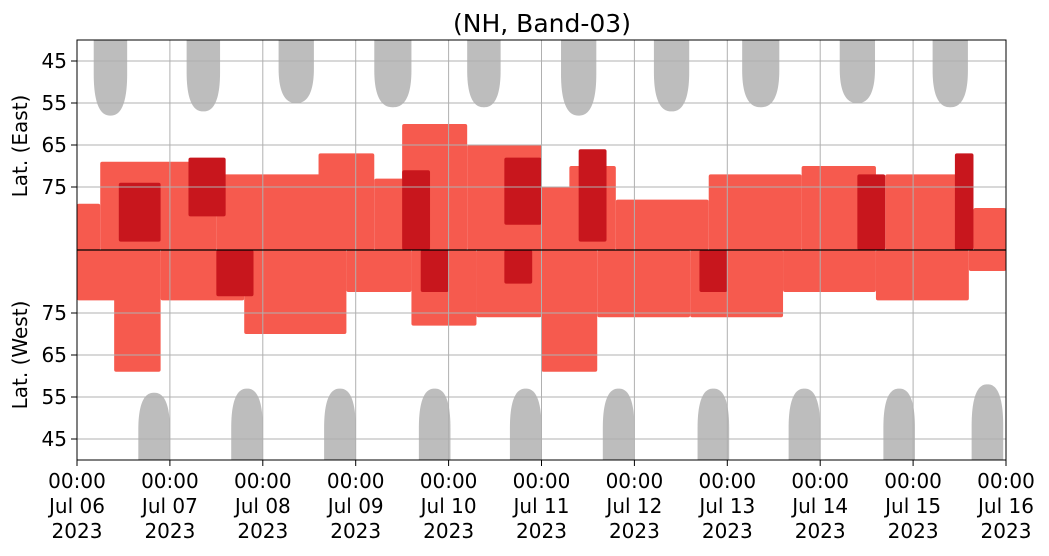 The width and height of the screenshot is (1049, 556). What do you see at coordinates (542, 23) in the screenshot?
I see `chart-title: (NH, Band-03)` at bounding box center [542, 23].